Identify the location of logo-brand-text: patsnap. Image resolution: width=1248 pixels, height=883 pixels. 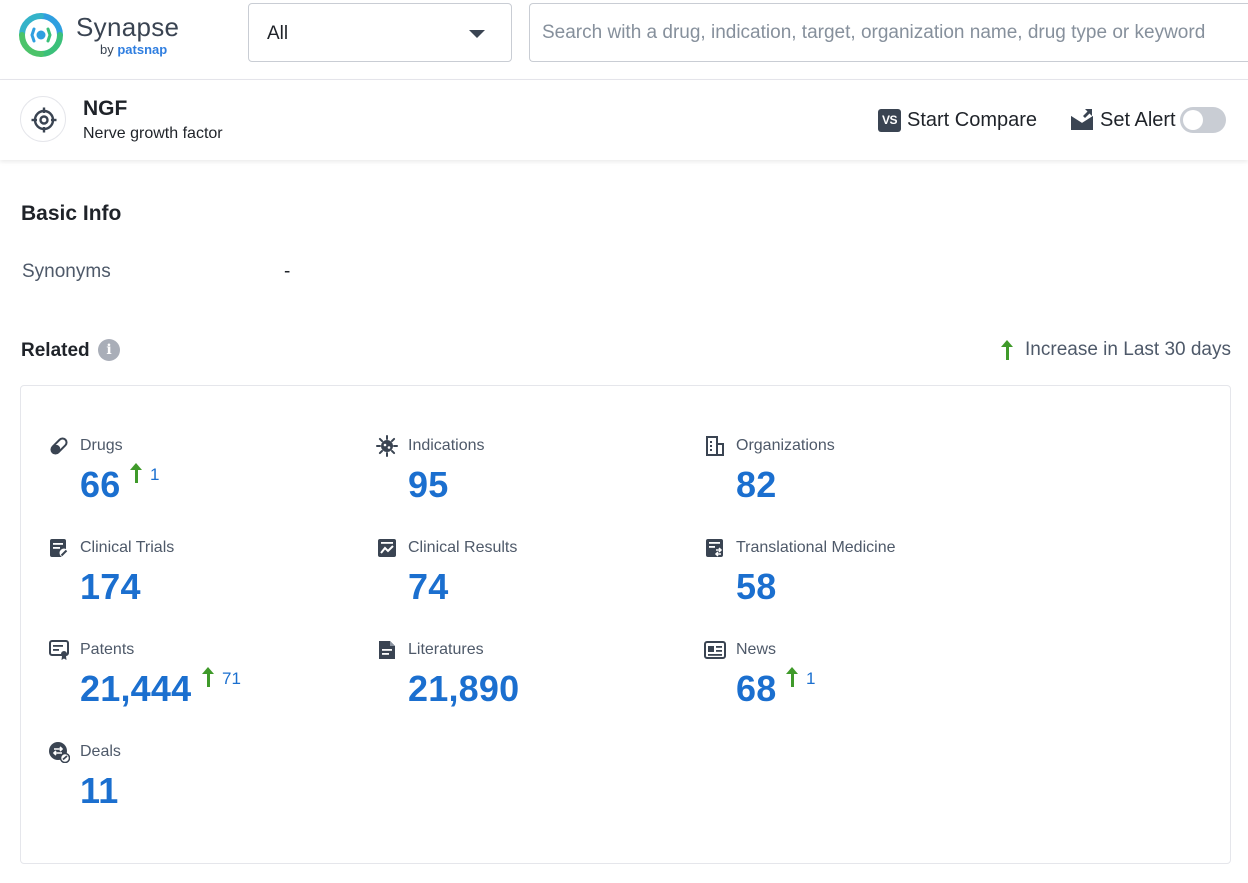
(142, 49).